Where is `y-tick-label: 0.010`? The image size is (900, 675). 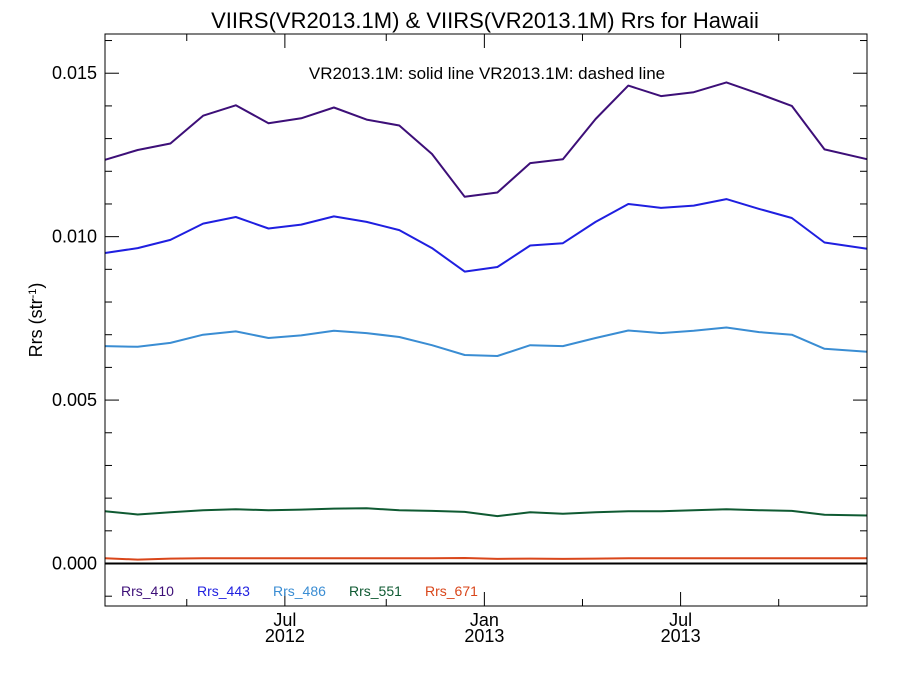 y-tick-label: 0.010 is located at coordinates (74, 237).